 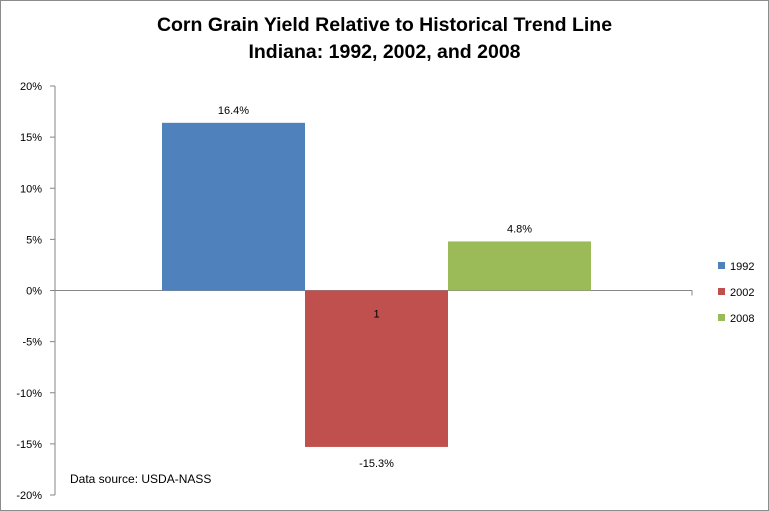 I want to click on y-tick-label: 0%, so click(x=34, y=292).